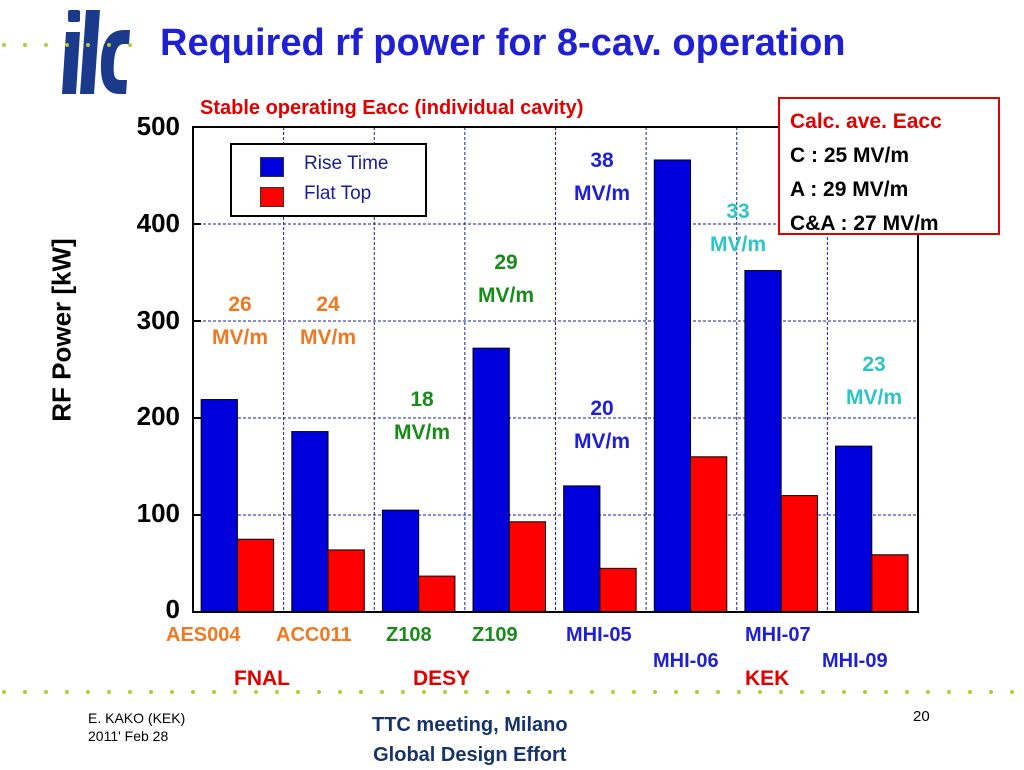  I want to click on y-tick-label: 400, so click(158, 223).